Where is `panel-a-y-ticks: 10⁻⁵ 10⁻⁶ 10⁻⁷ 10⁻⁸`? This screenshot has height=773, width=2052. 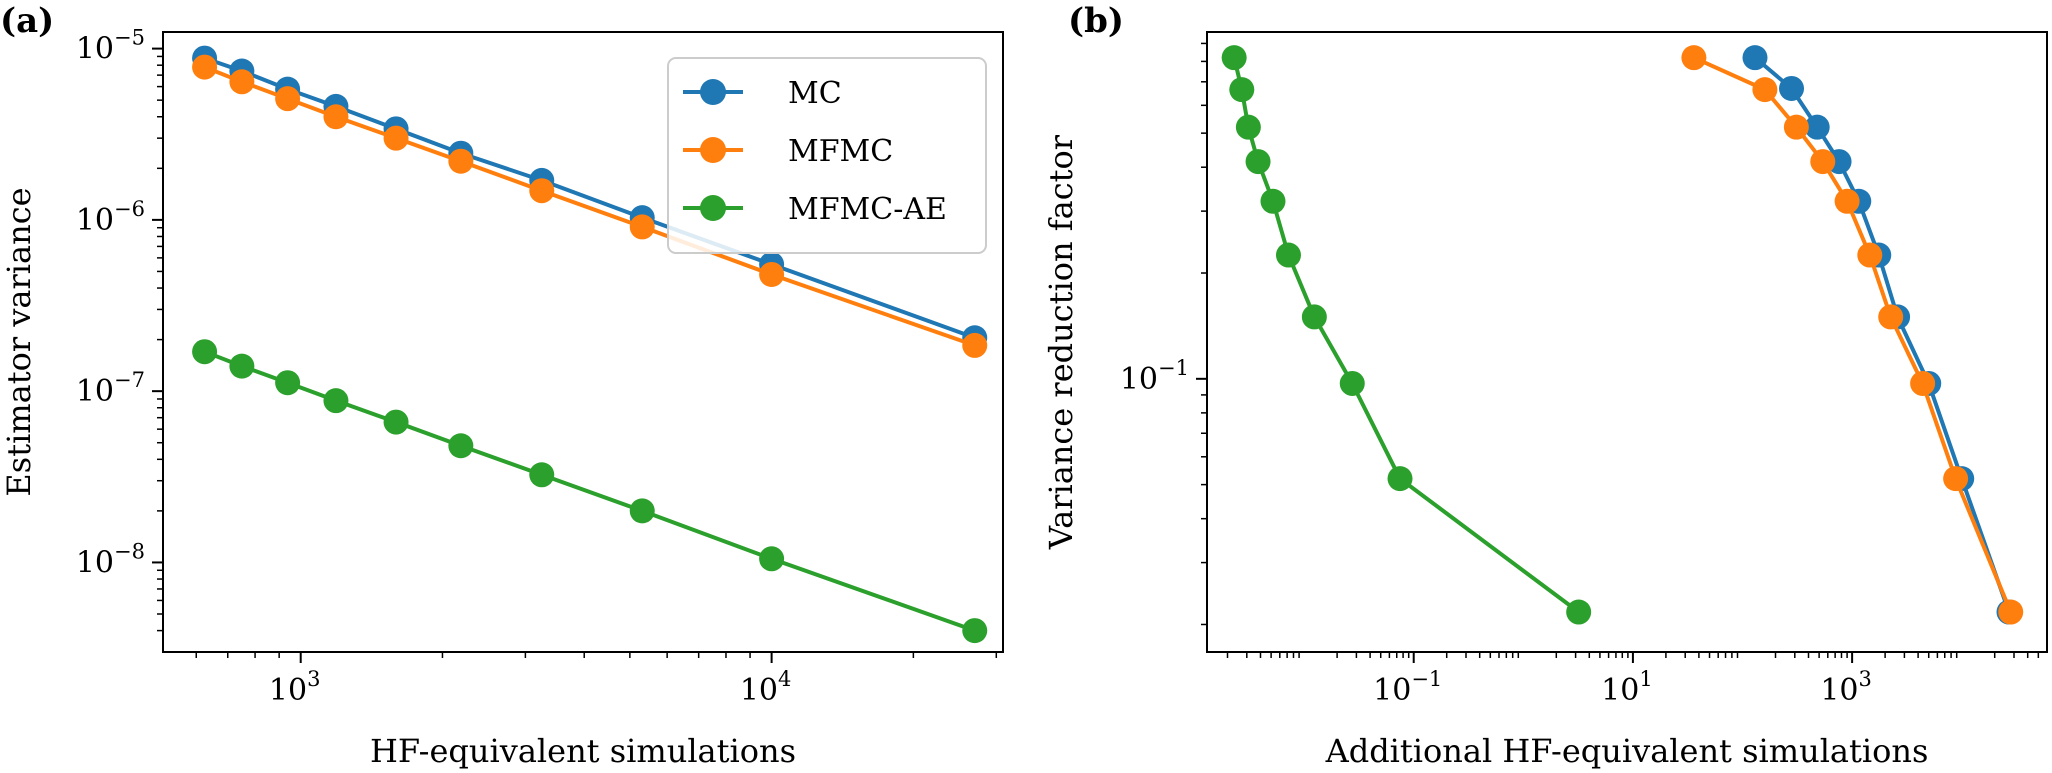
panel-a-y-ticks: 10⁻⁵ 10⁻⁶ 10⁻⁷ 10⁻⁸ is located at coordinates (119, 329).